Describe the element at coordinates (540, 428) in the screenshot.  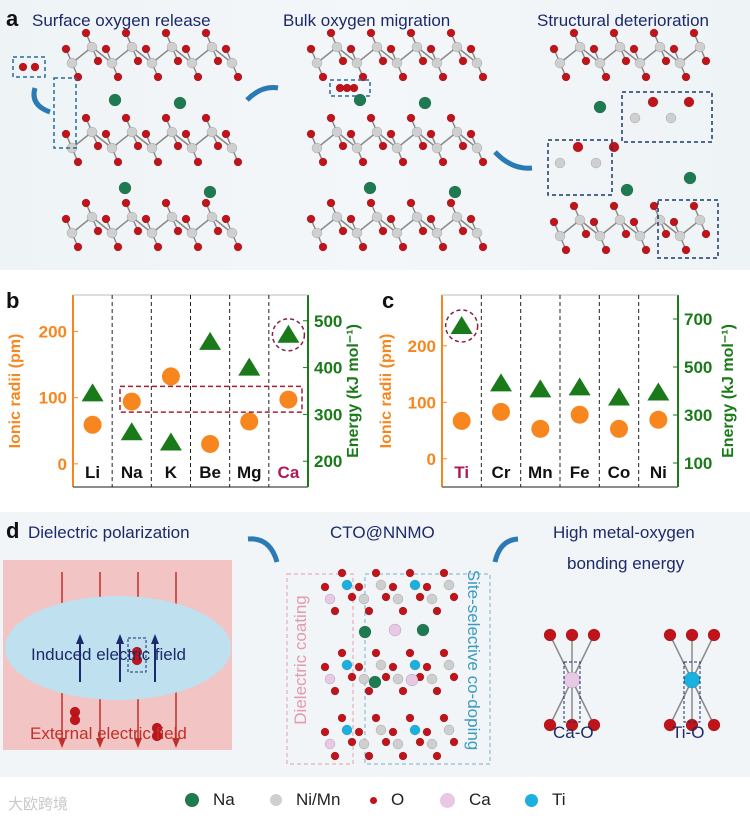
I see `radii-point-mn` at that location.